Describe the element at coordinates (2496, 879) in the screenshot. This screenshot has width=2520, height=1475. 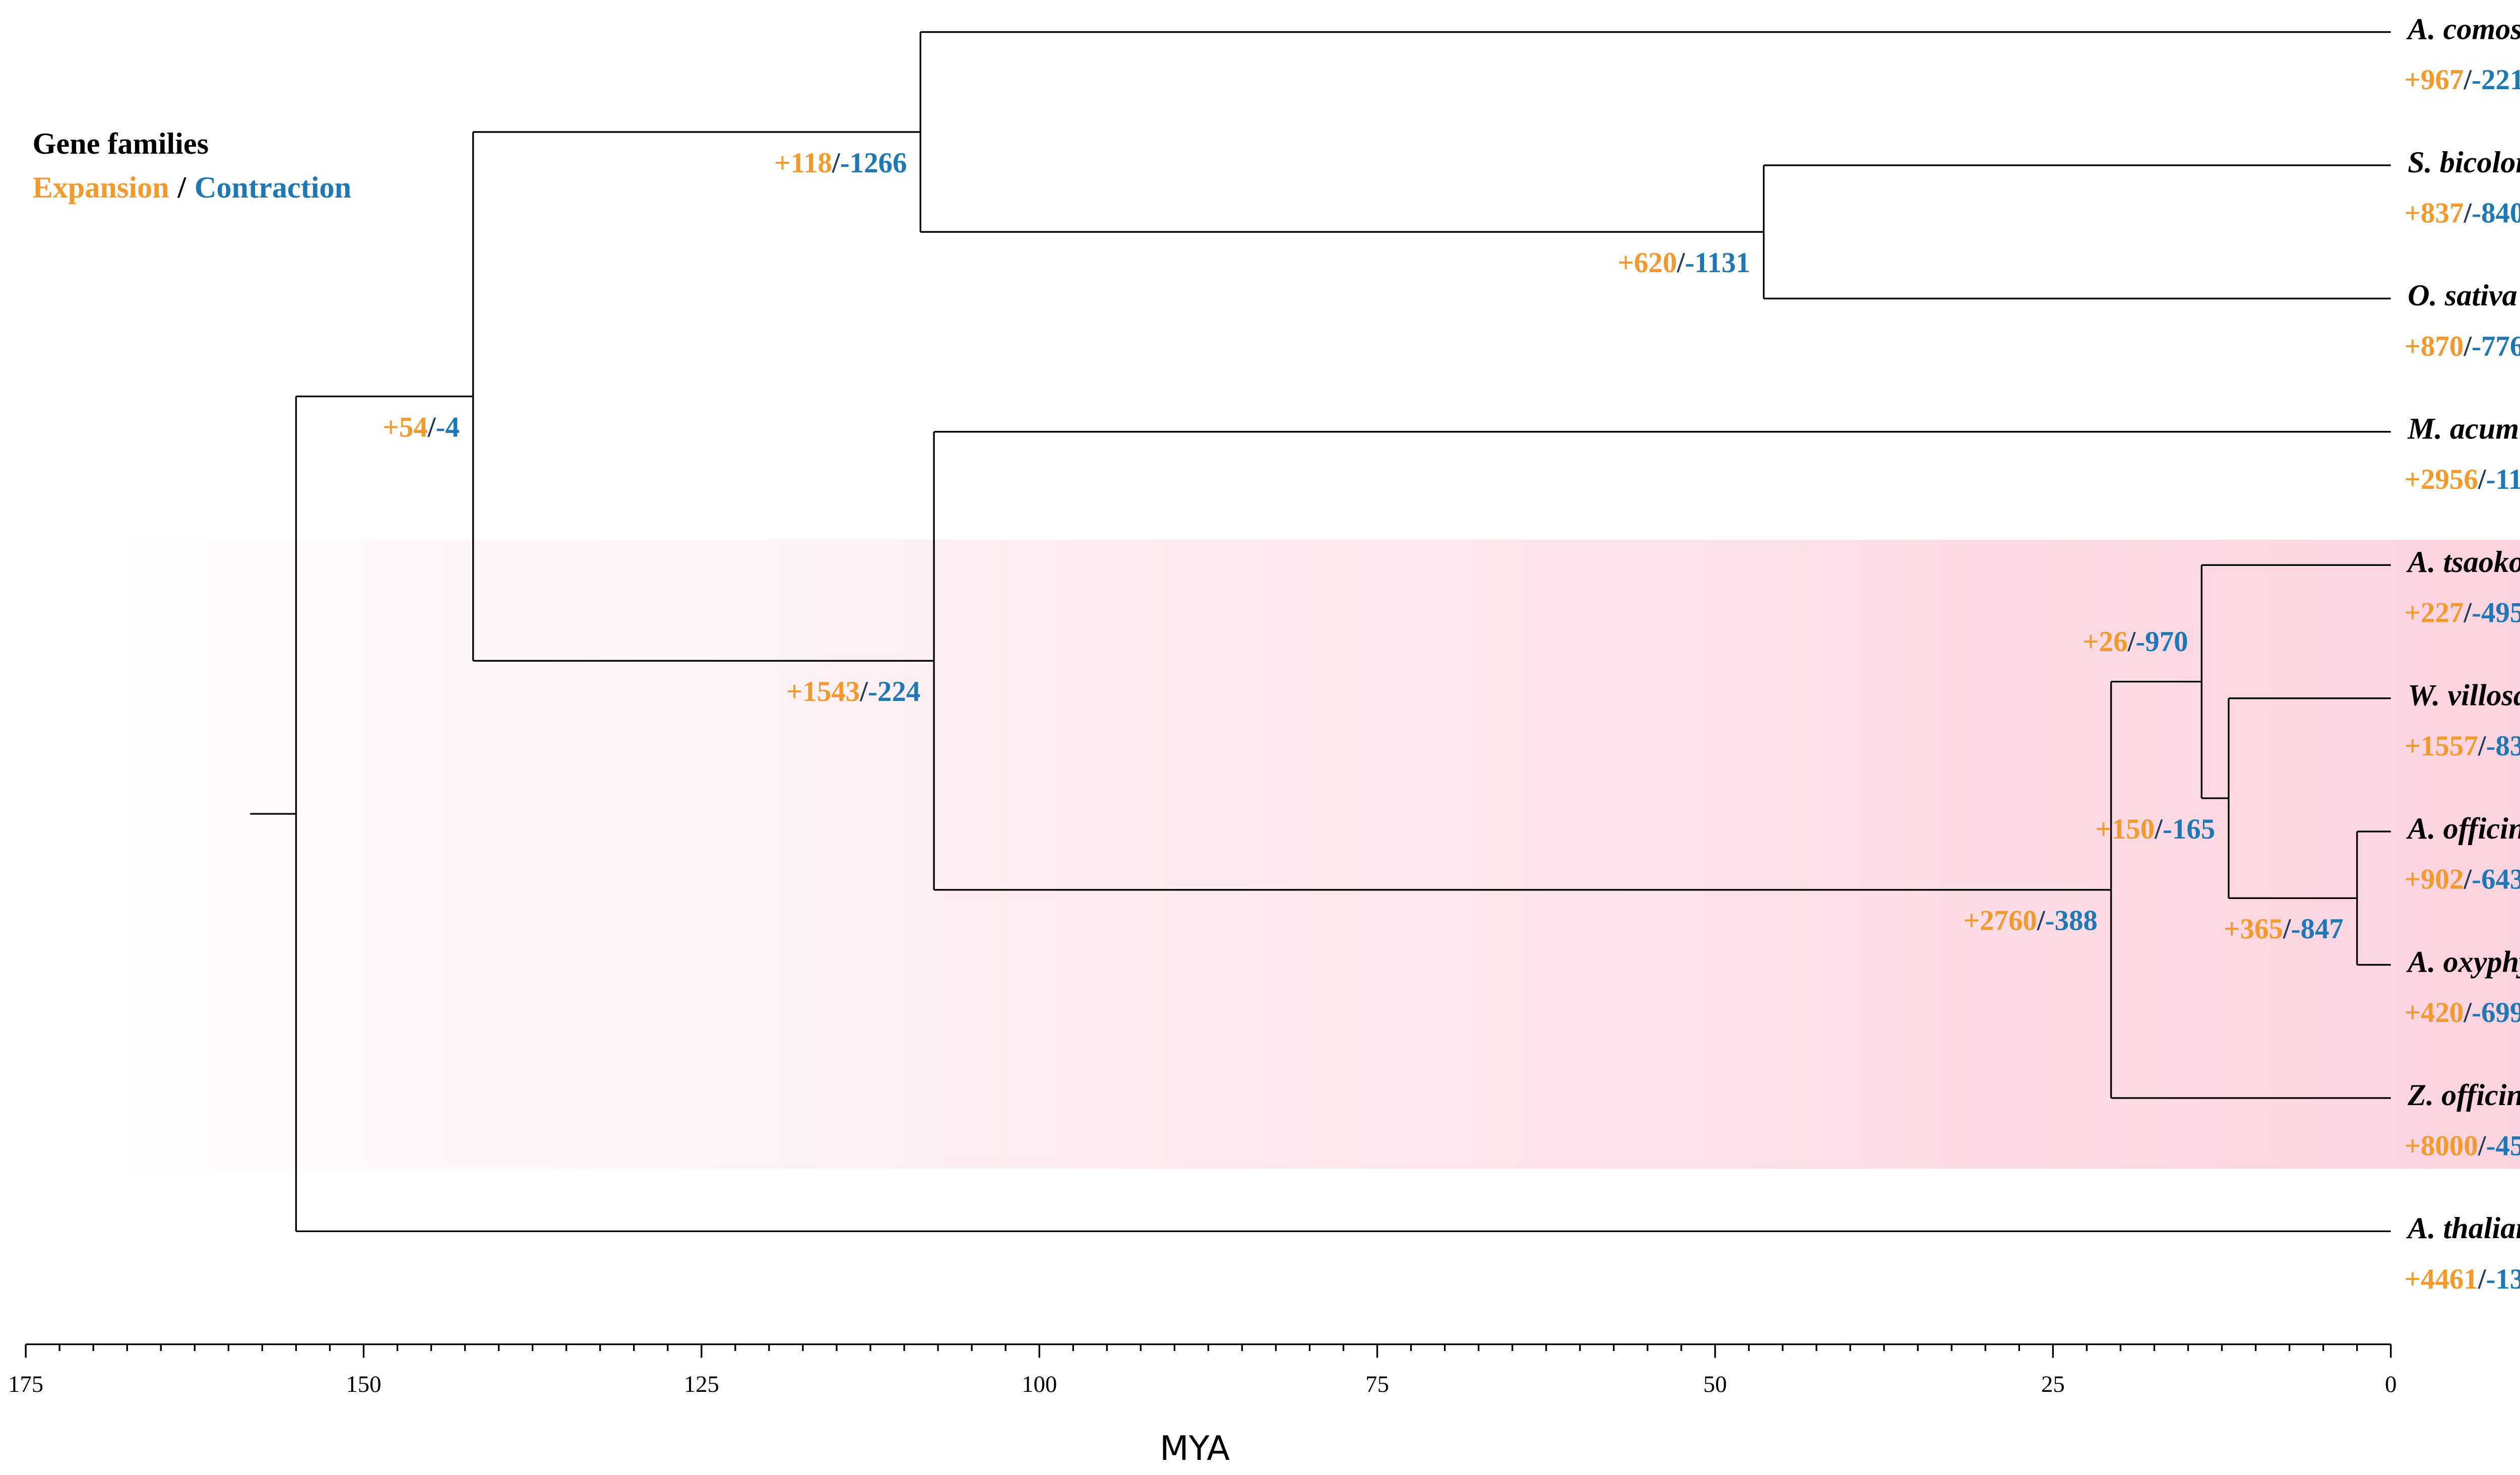
I see `contraction: -643` at that location.